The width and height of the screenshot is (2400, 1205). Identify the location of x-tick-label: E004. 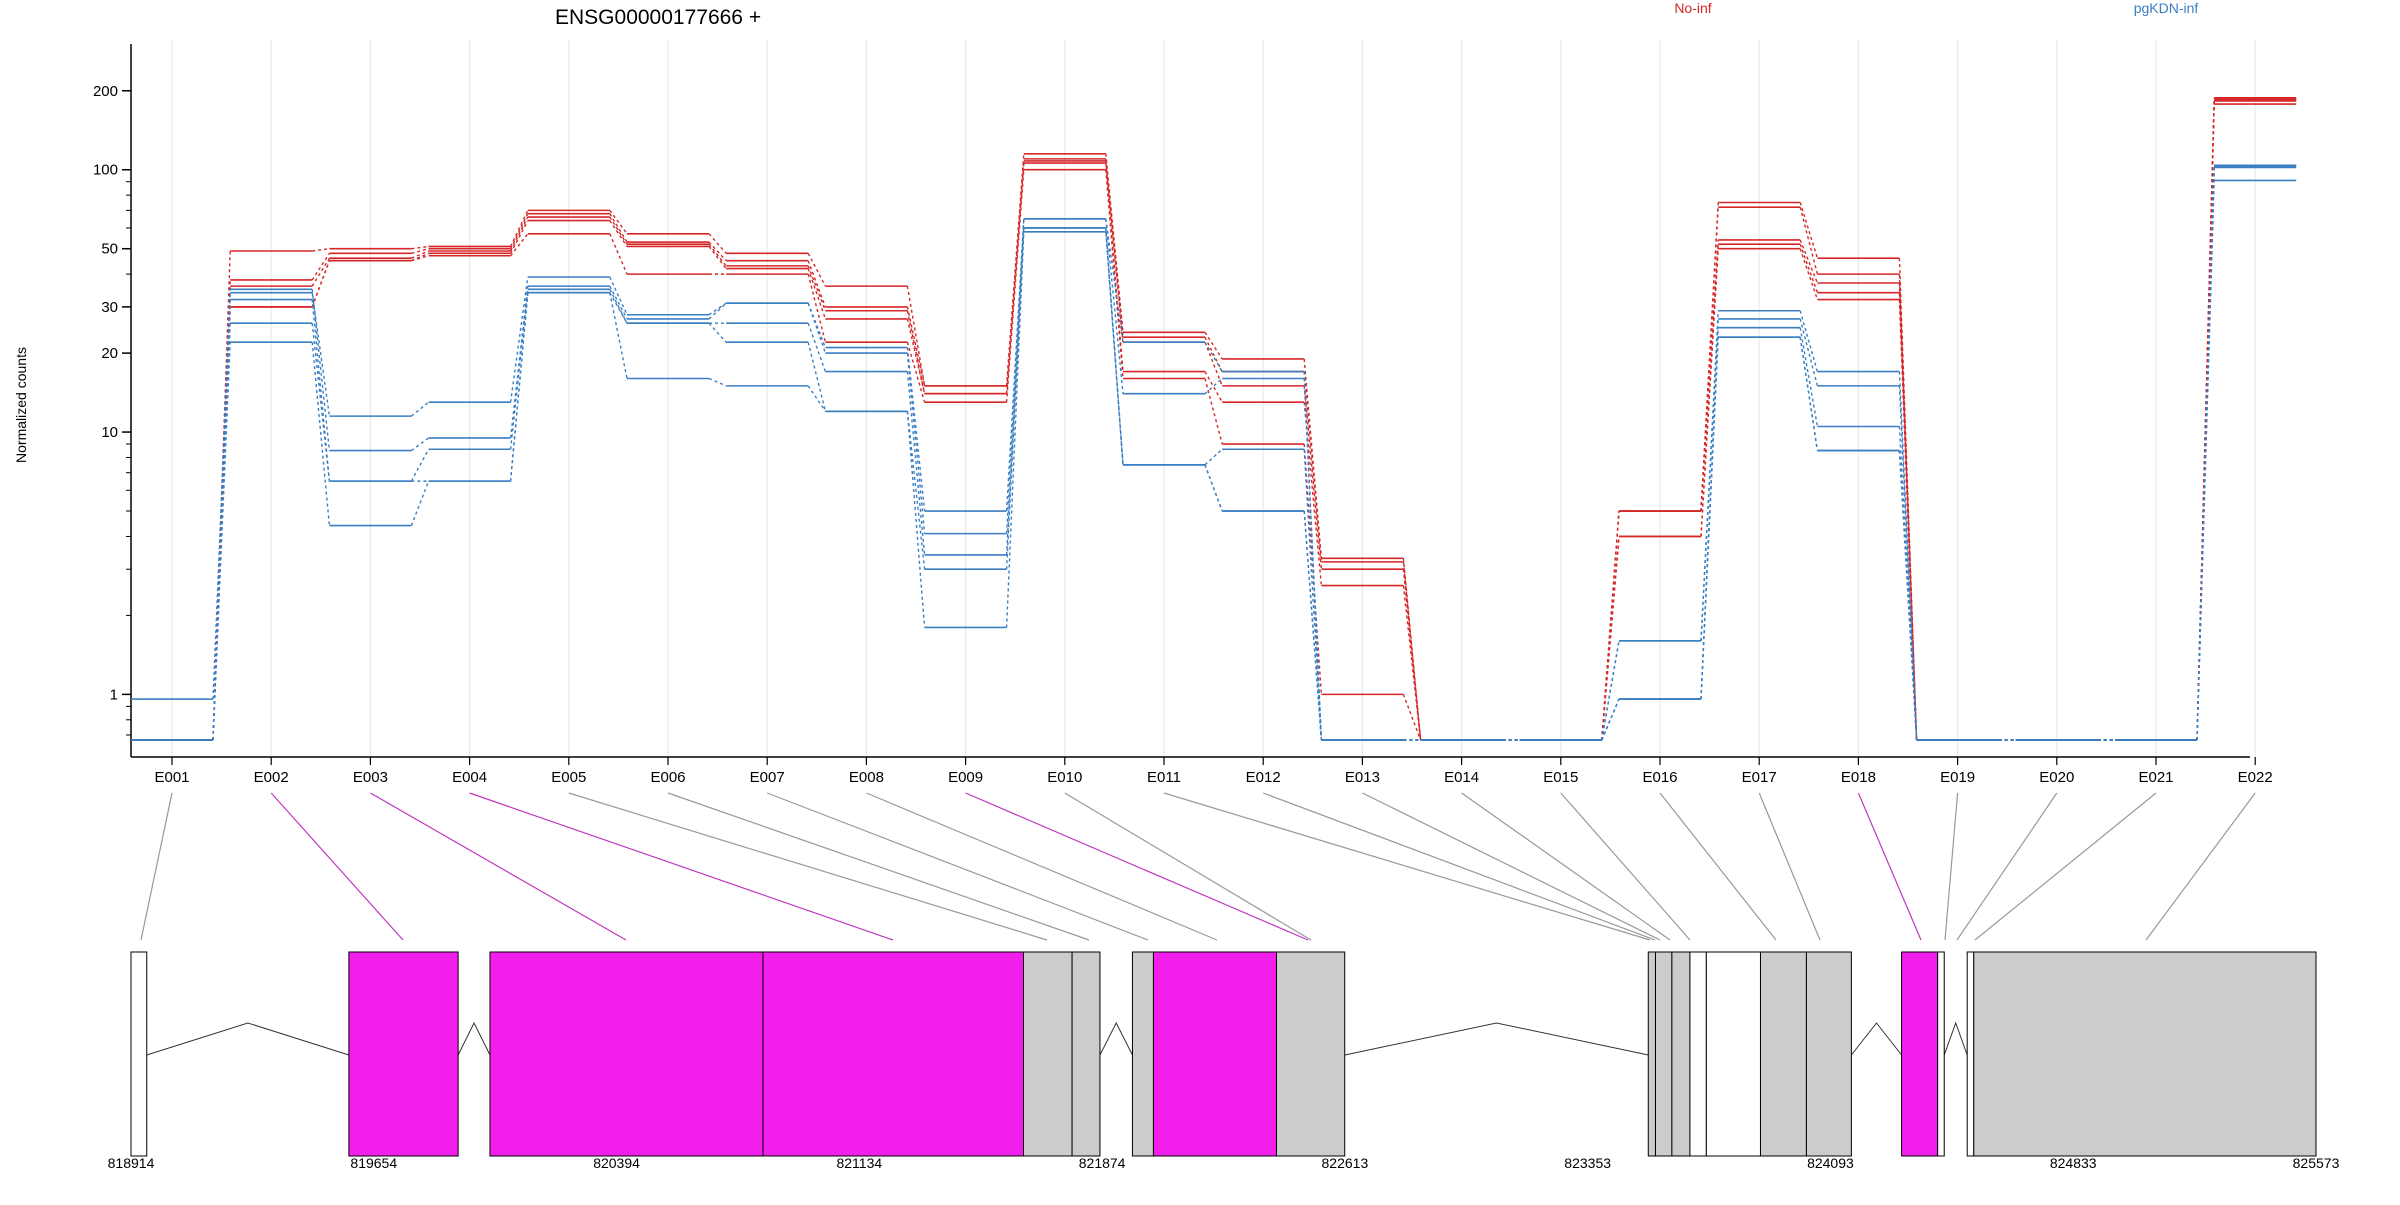
(469, 777).